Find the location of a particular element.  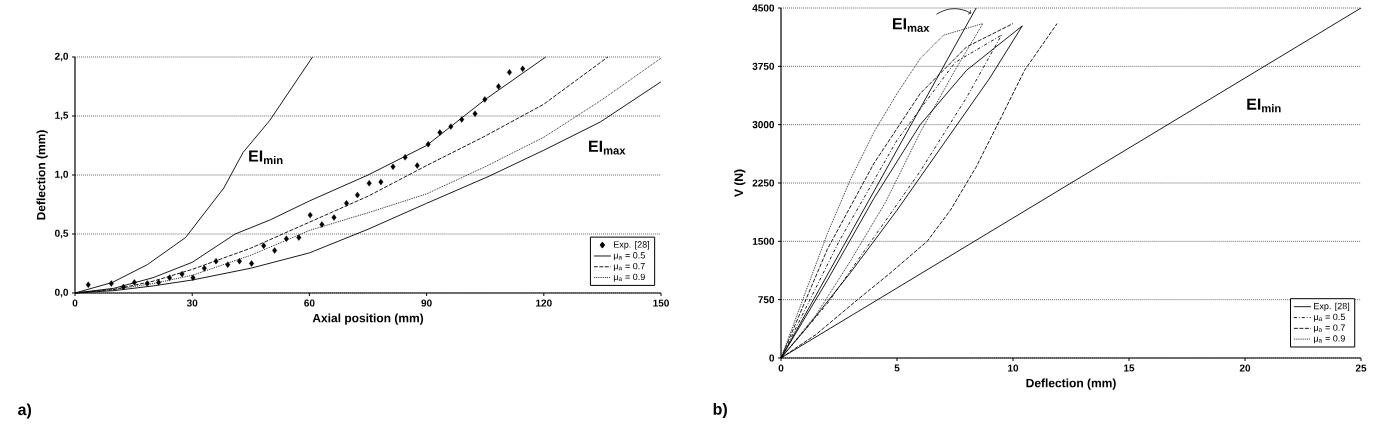

y-tick-label: 0,0 is located at coordinates (61, 293).